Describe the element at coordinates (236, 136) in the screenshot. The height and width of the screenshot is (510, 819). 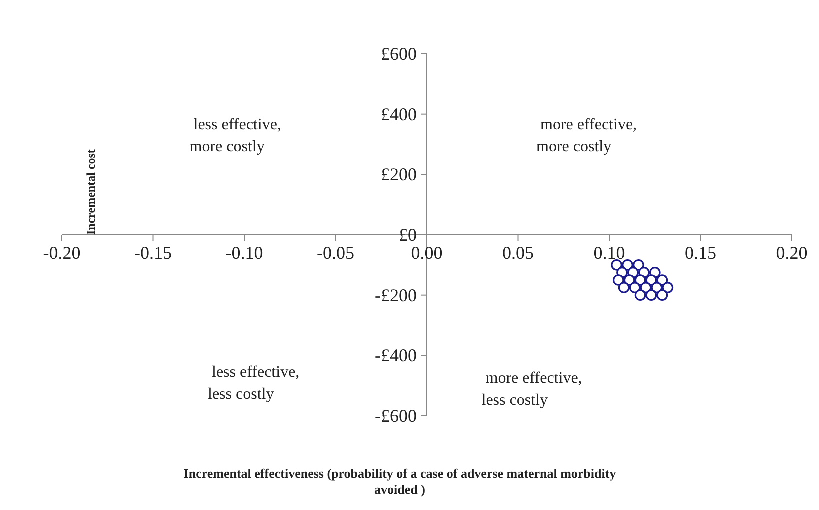
I see `annotation: less effective, more costly` at that location.